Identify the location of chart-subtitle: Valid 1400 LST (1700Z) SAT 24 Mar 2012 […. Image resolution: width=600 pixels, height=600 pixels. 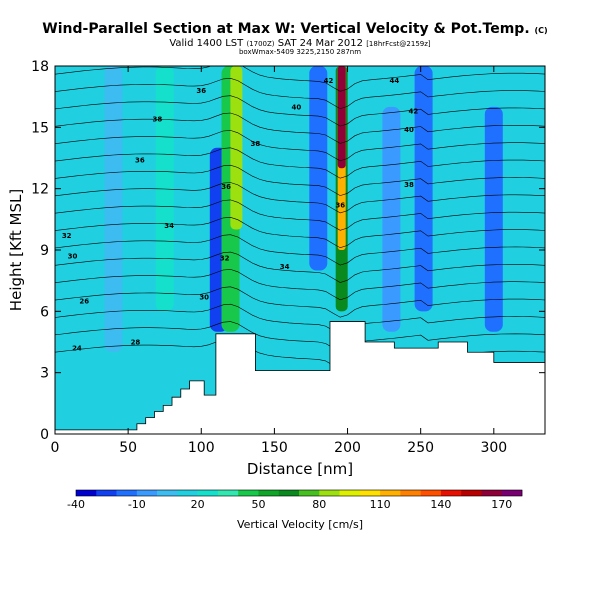
(300, 43).